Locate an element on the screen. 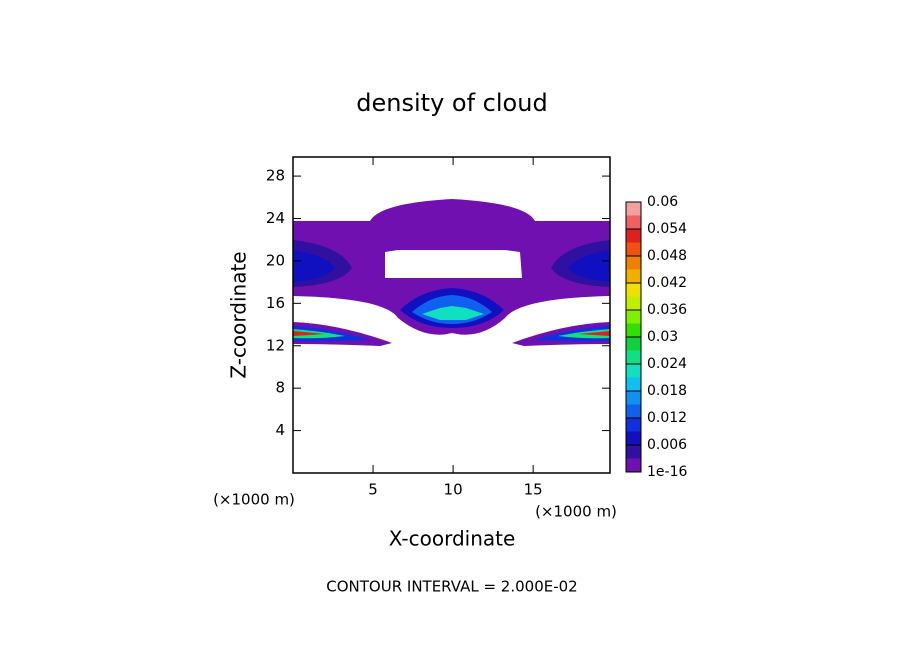  footer: CONTOUR INTERVAL = 2.000E-02 is located at coordinates (451, 587).